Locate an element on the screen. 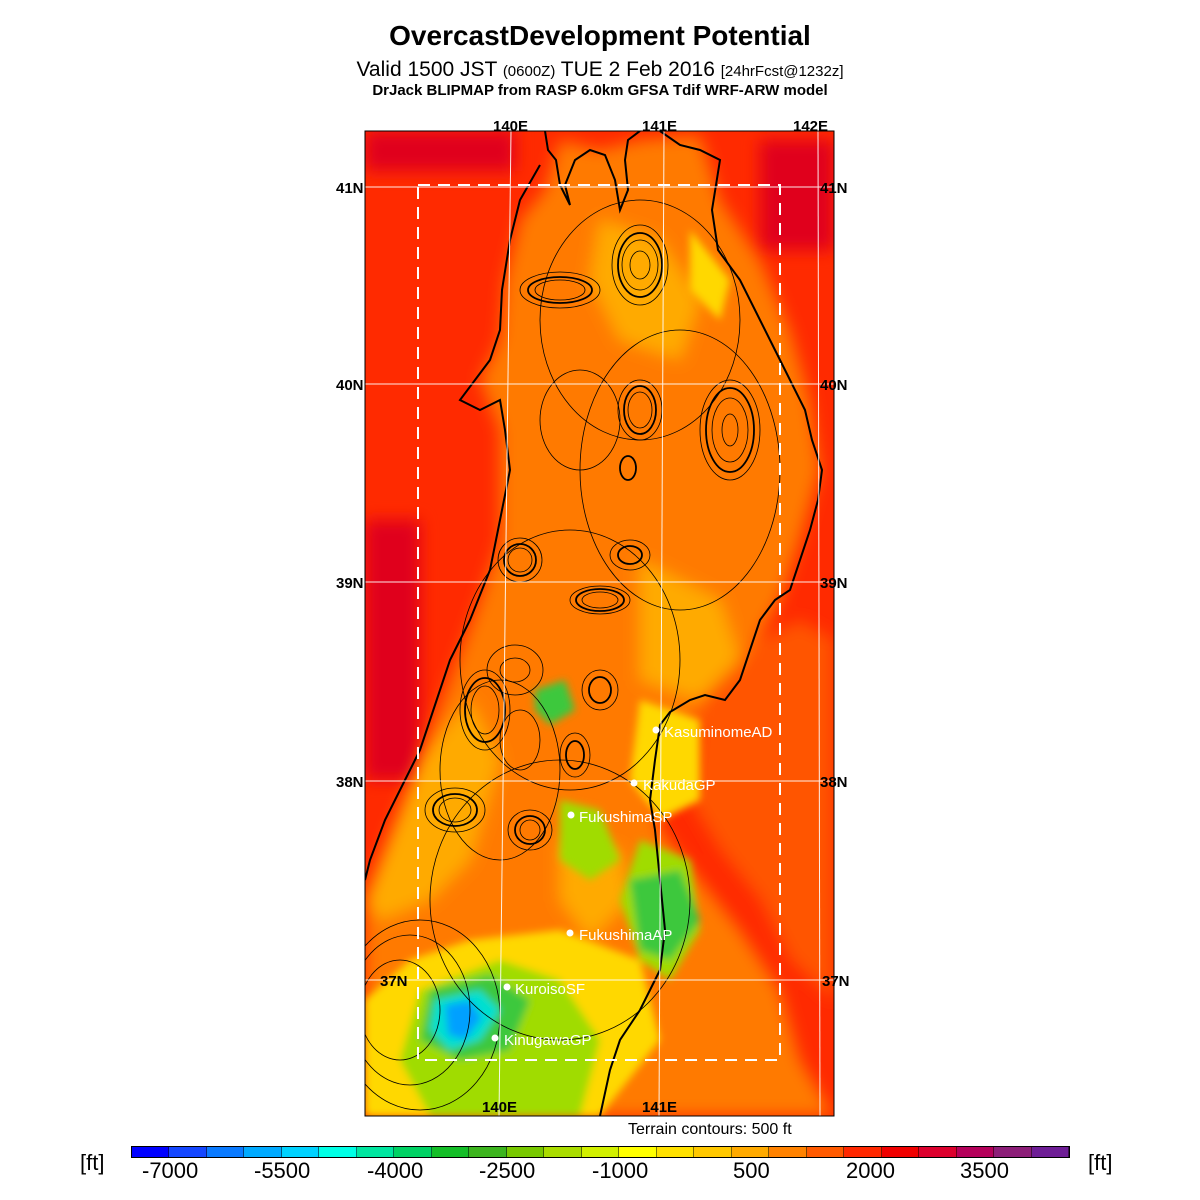 The height and width of the screenshot is (1200, 1200). colorbar-label: -7000 is located at coordinates (170, 1170).